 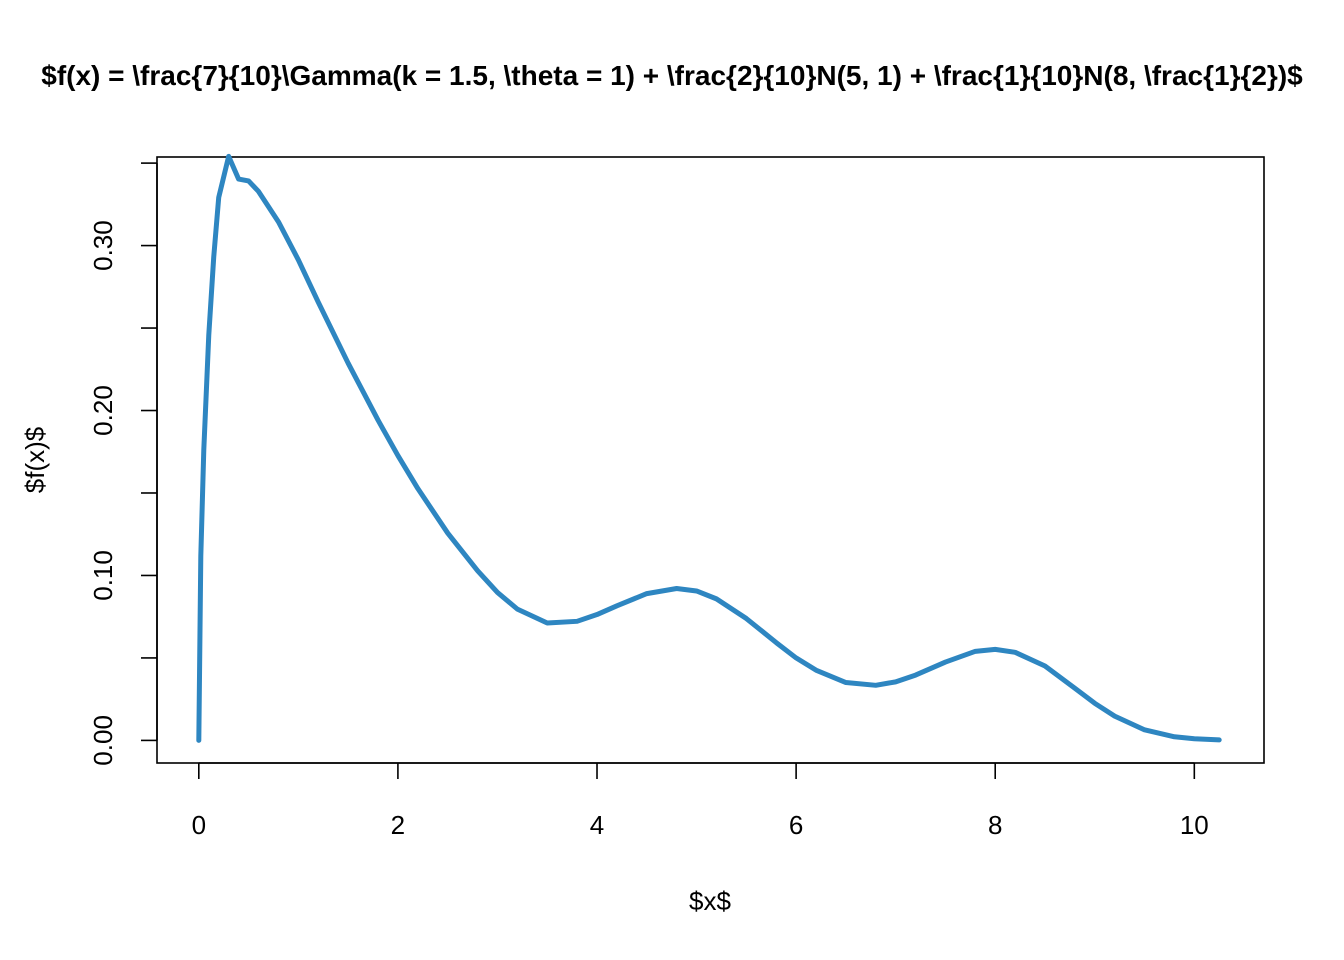 I want to click on x-tick-label: 4, so click(x=597, y=825).